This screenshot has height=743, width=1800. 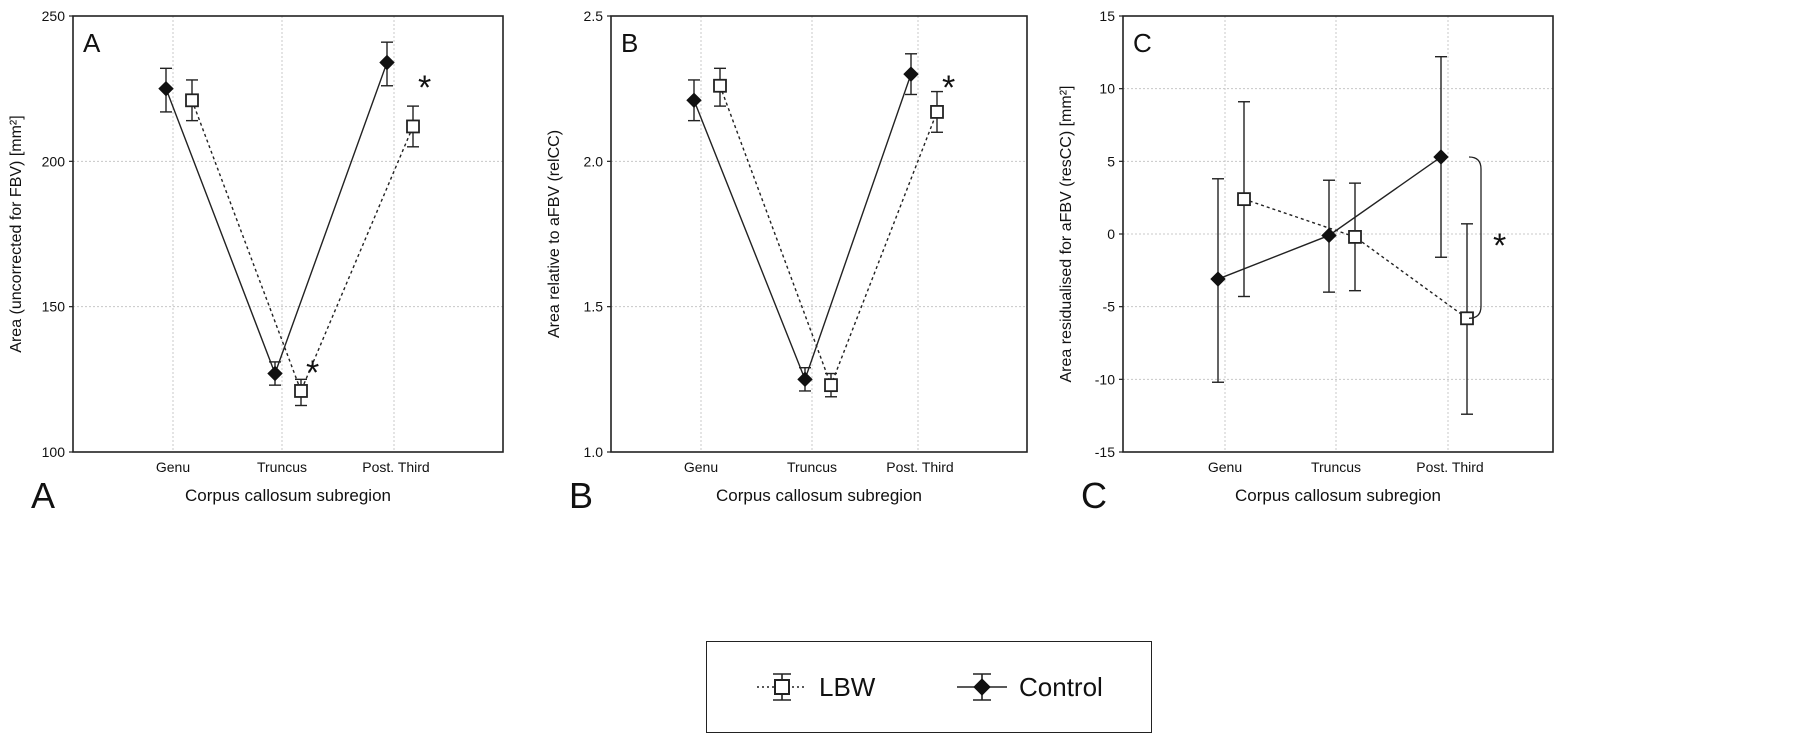 What do you see at coordinates (92, 43) in the screenshot?
I see `panel-letter: A` at bounding box center [92, 43].